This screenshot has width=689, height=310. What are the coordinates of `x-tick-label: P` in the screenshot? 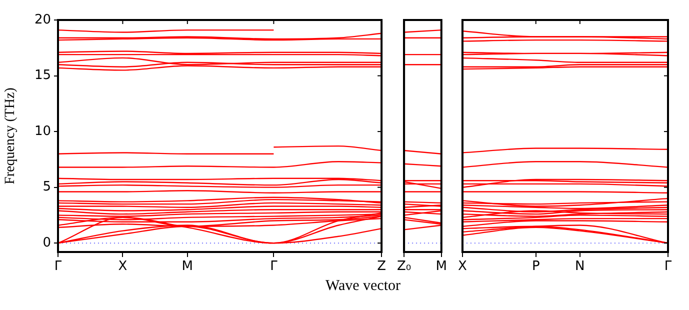 It's located at (536, 266).